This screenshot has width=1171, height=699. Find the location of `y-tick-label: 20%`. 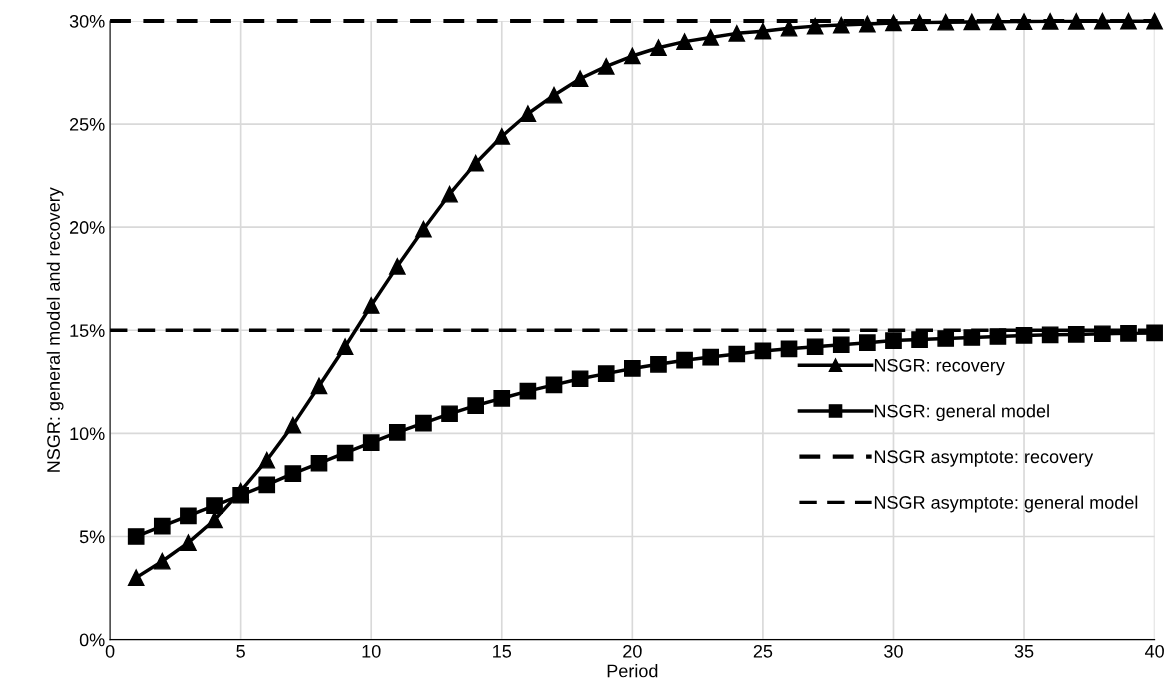

y-tick-label: 20% is located at coordinates (87, 227).